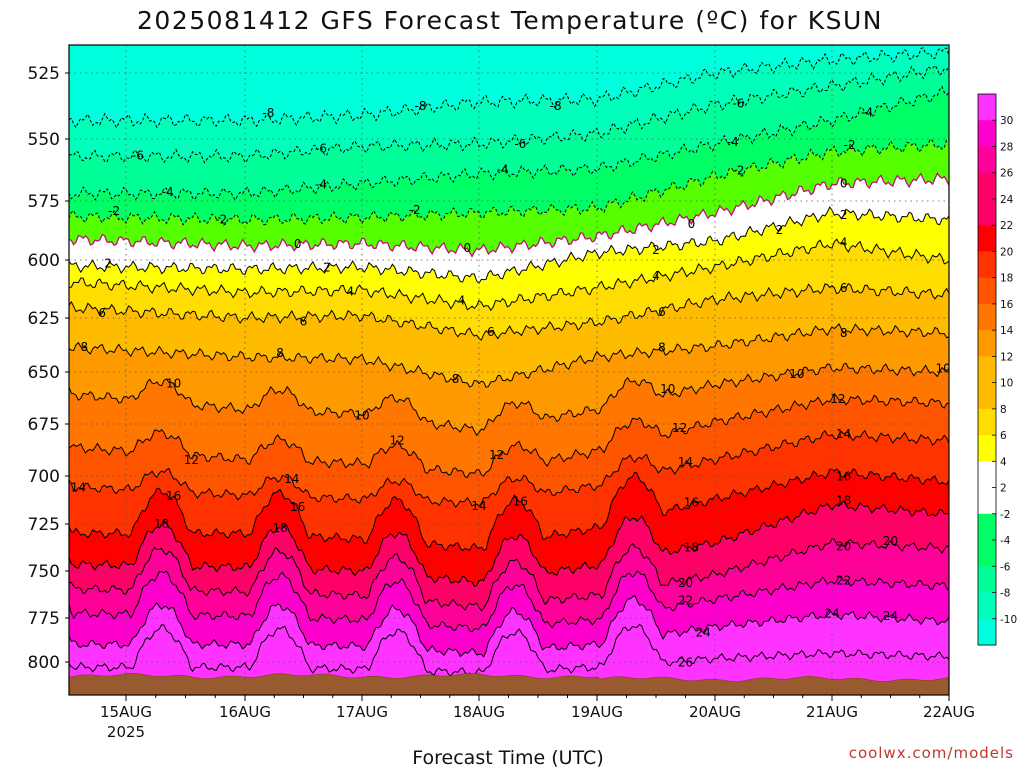 The width and height of the screenshot is (1024, 768). I want to click on y-tick-label: 575, so click(44, 202).